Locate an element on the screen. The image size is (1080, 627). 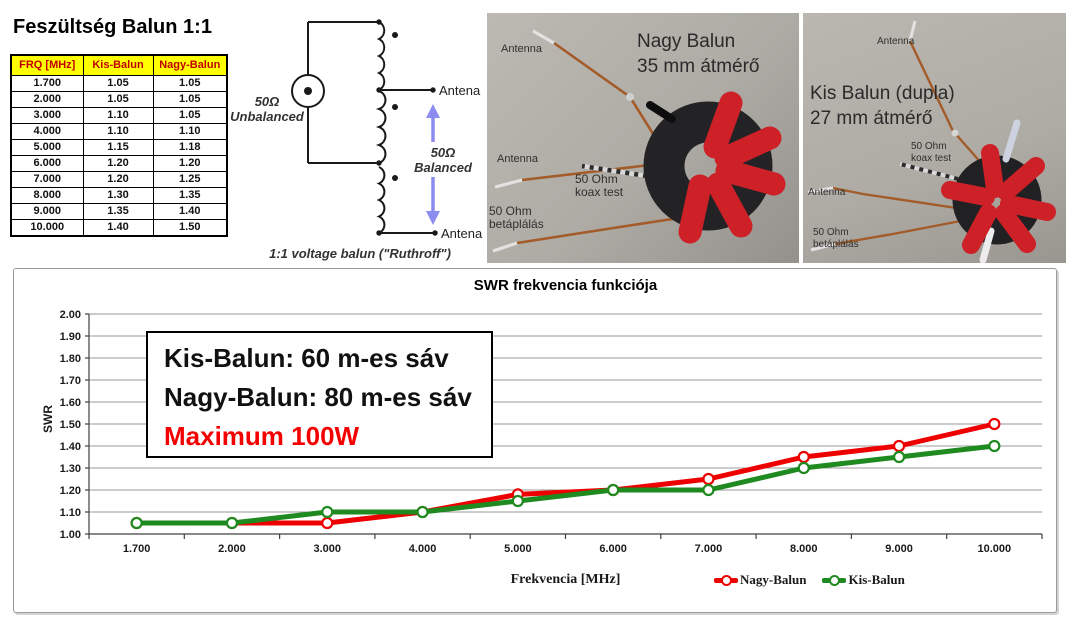
legend-item-kis-balun: Kis-Balun is located at coordinates (863, 580).